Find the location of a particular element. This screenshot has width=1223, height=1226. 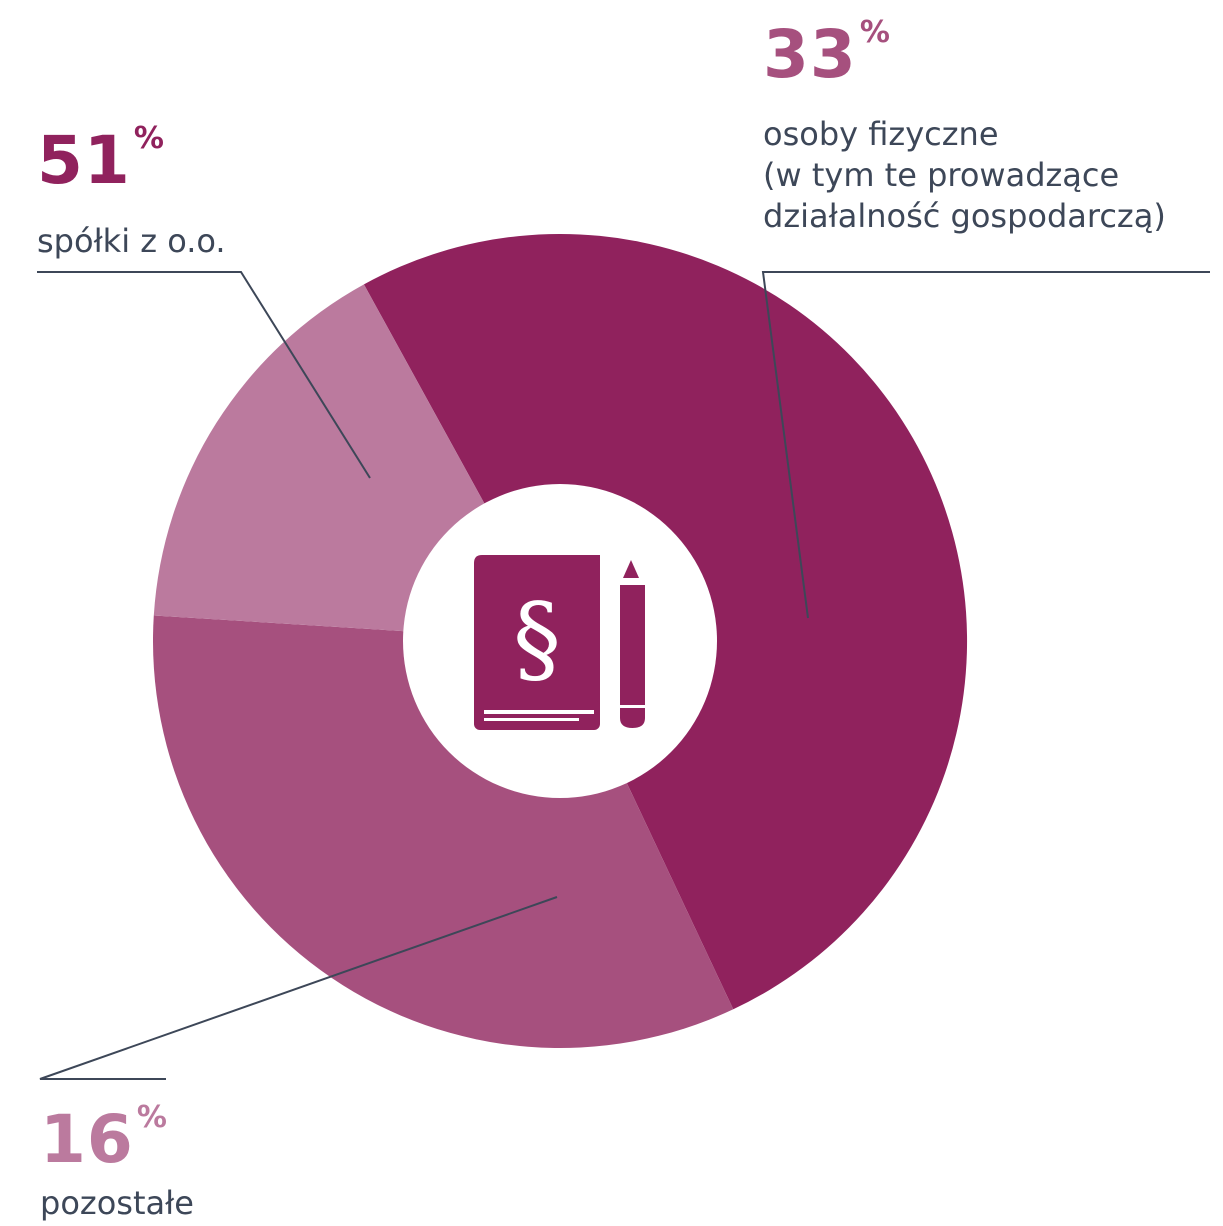

category-label-spolki: spółki z o.o. is located at coordinates (131, 241).